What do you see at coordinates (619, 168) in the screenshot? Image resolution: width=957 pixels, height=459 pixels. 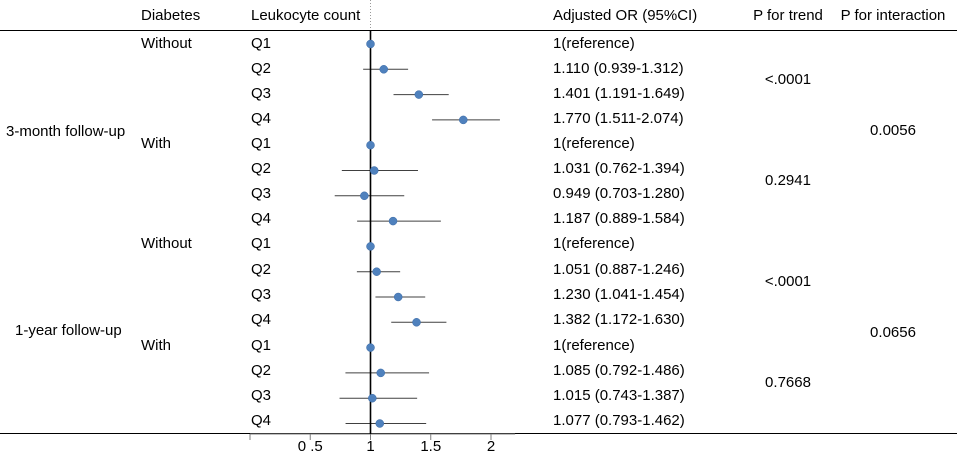 I see `or-value: 1.031 (0.762-1.394)` at bounding box center [619, 168].